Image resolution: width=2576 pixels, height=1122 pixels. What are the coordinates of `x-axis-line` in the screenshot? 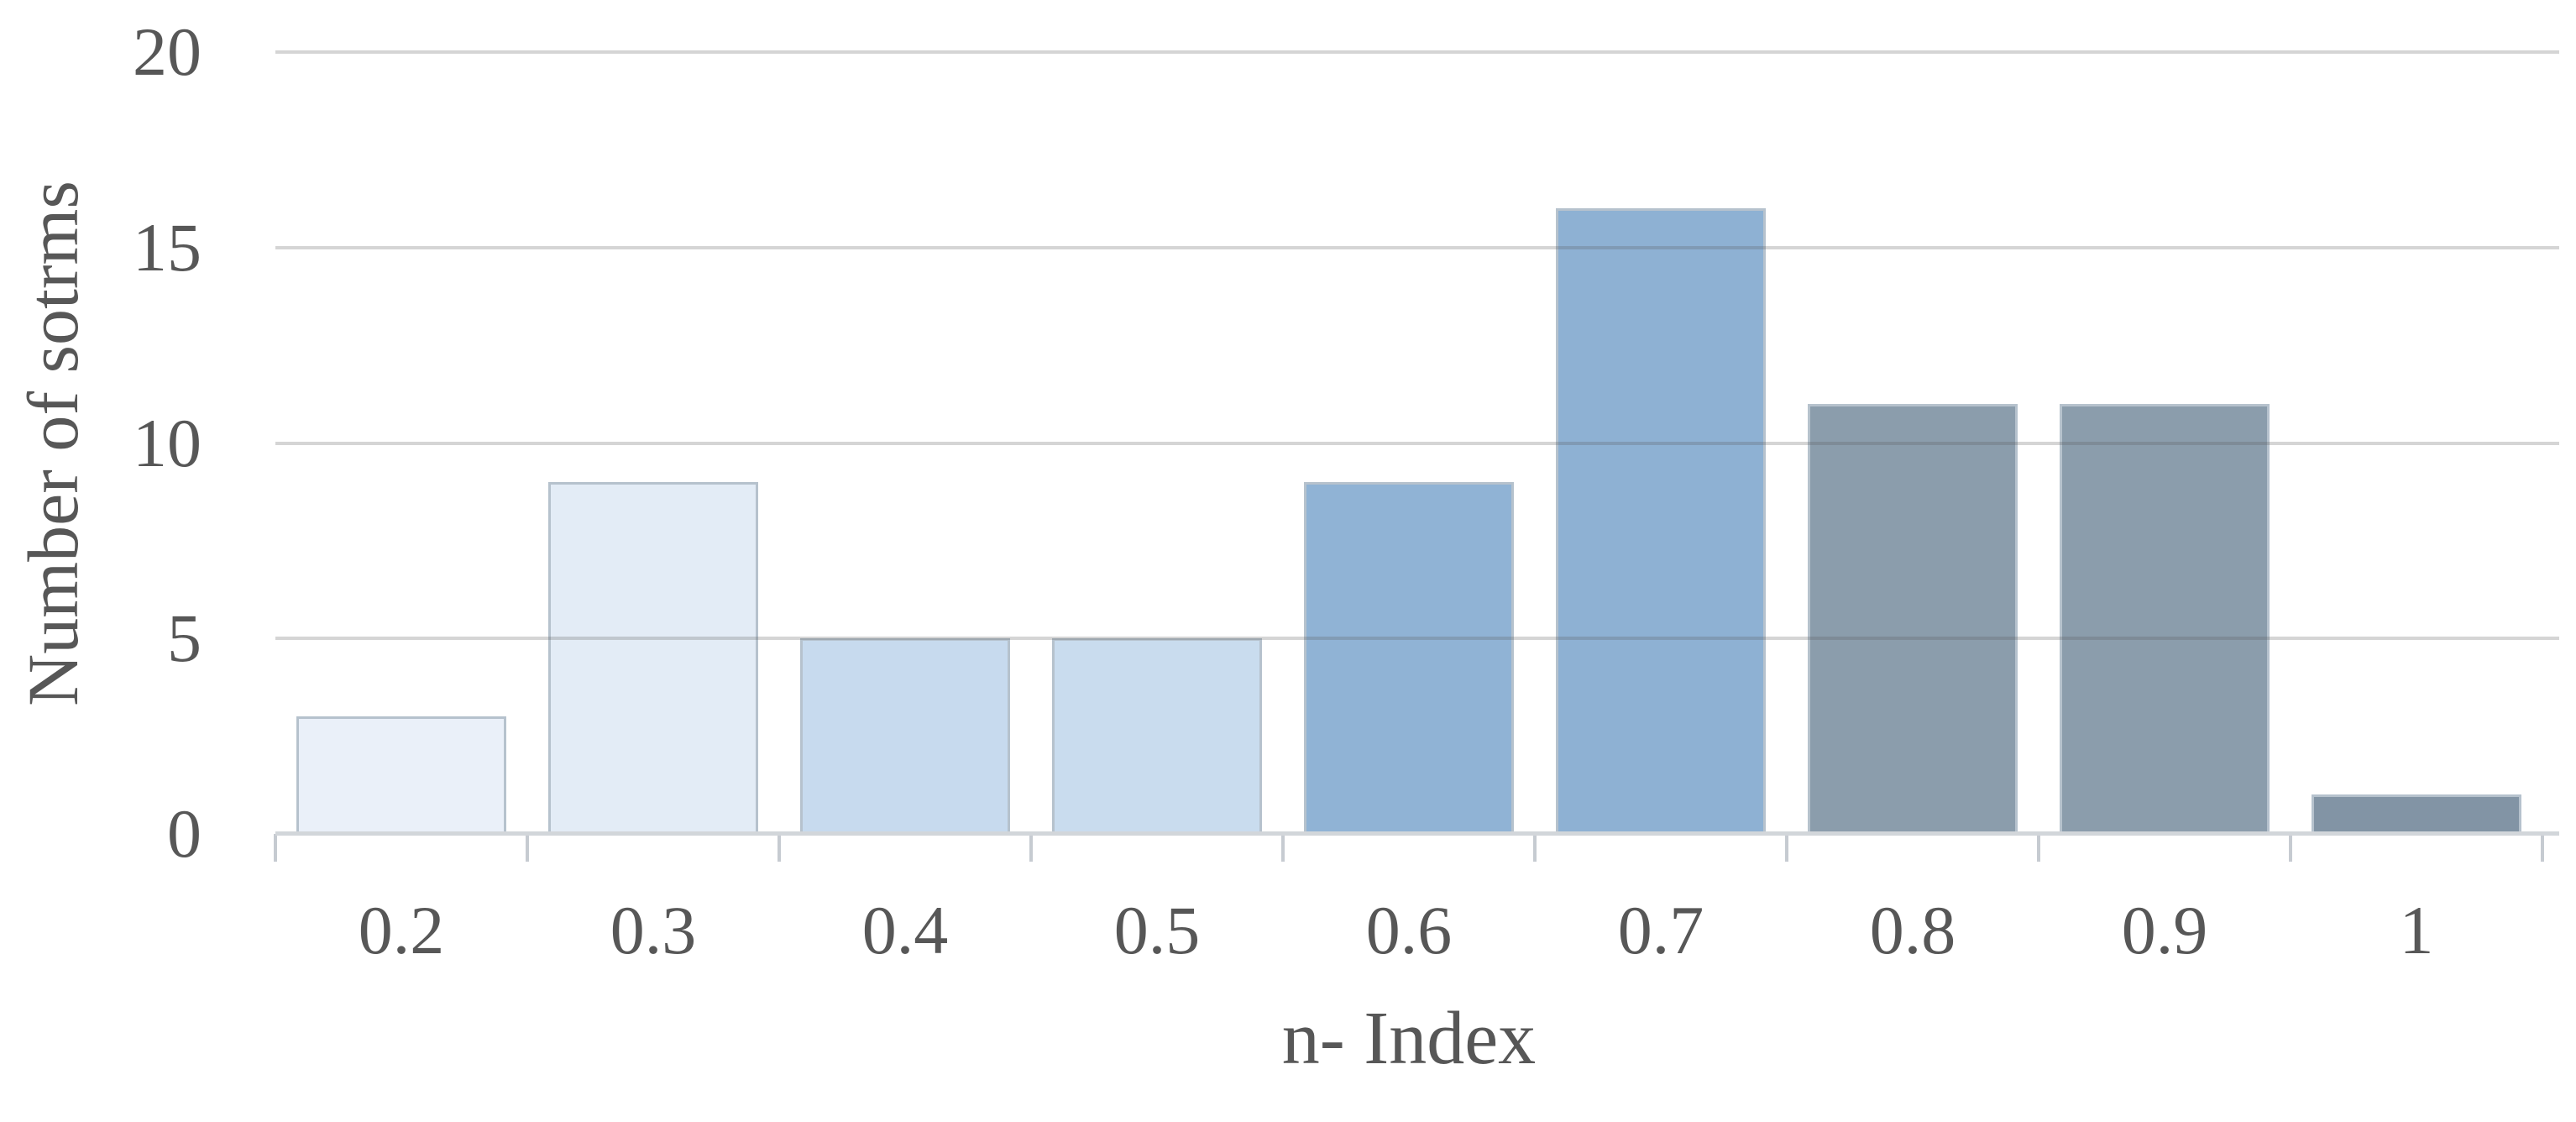 It's located at (1417, 833).